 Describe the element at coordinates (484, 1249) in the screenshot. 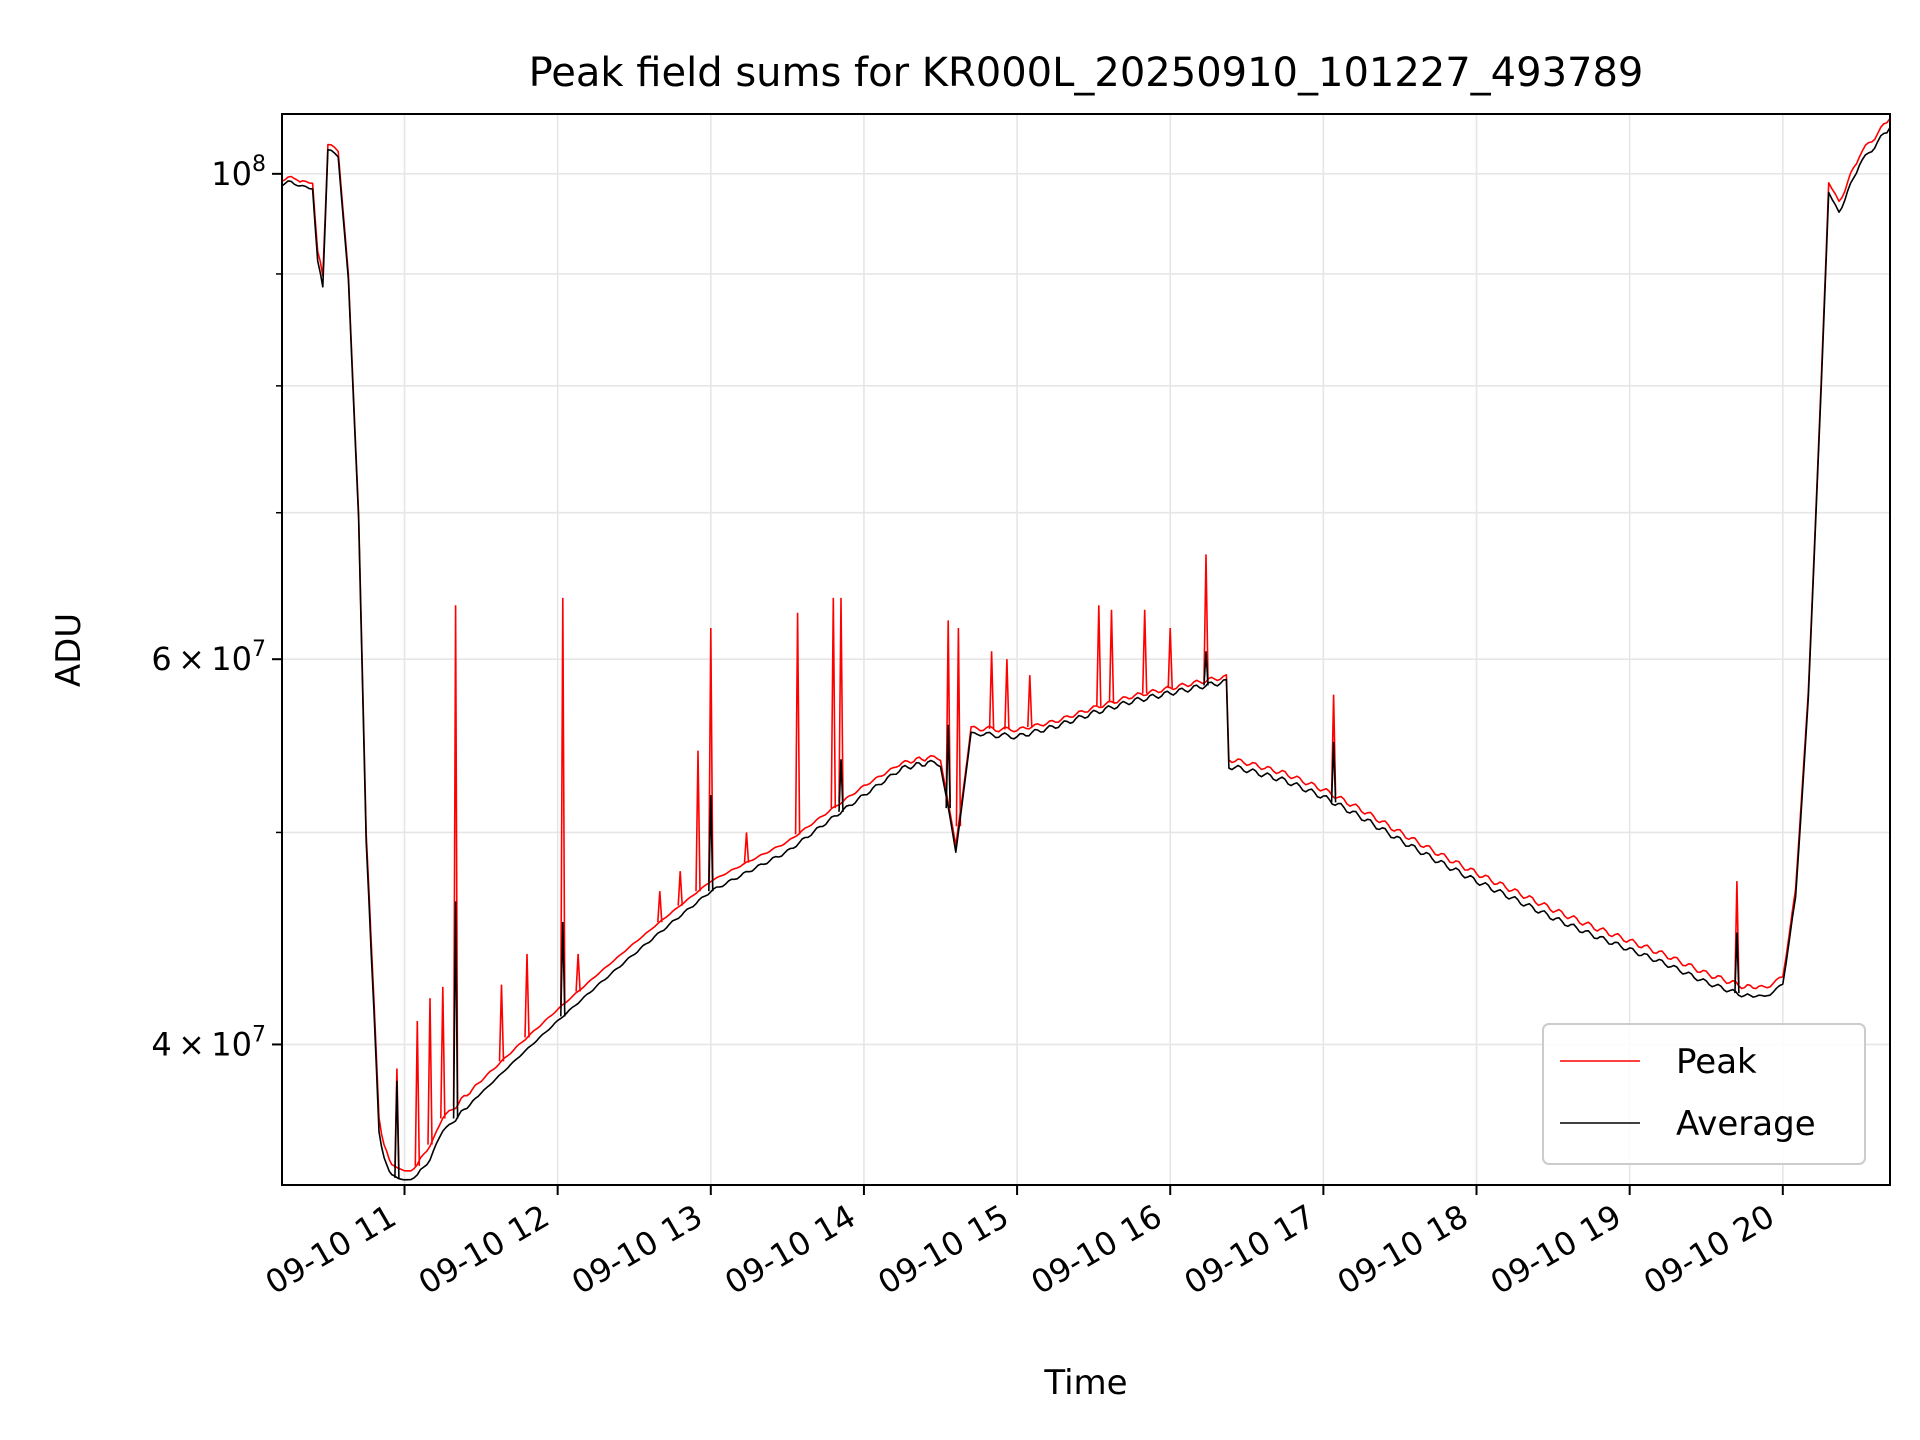

I see `x-tick-label: 09-10 12` at that location.